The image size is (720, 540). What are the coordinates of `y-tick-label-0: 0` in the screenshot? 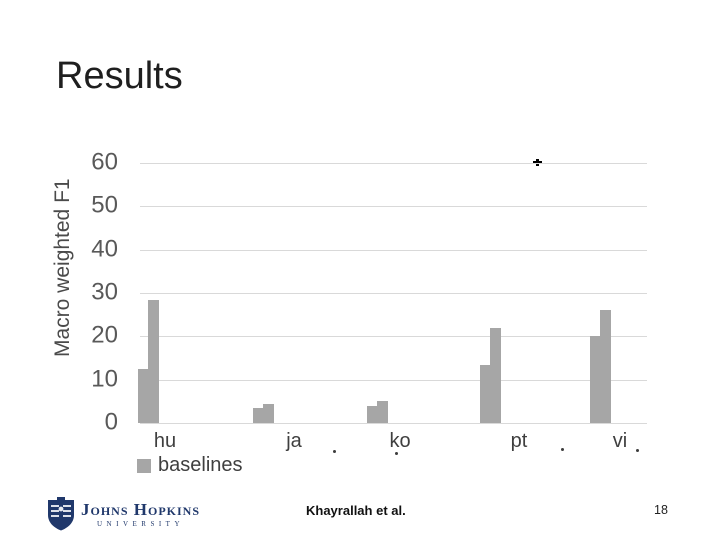 It's located at (111, 422).